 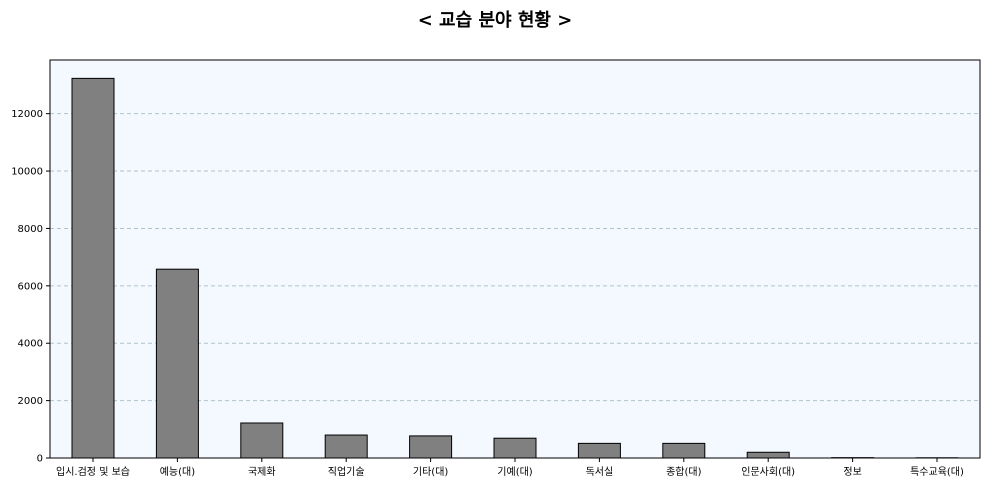 What do you see at coordinates (346, 471) in the screenshot?
I see `x-tick-label: 직업기술` at bounding box center [346, 471].